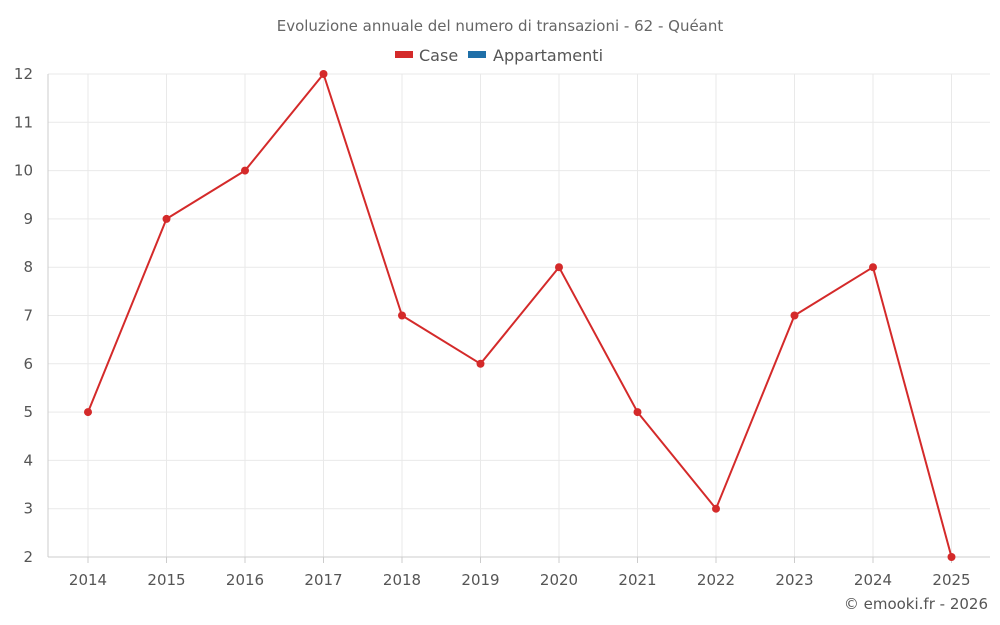 This screenshot has width=1000, height=625. I want to click on legend-item-appartamenti: Appartamenti, so click(535, 55).